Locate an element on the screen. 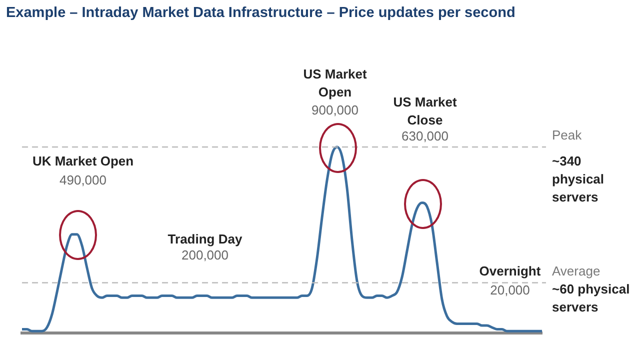  annotation: 20,000 is located at coordinates (510, 290).